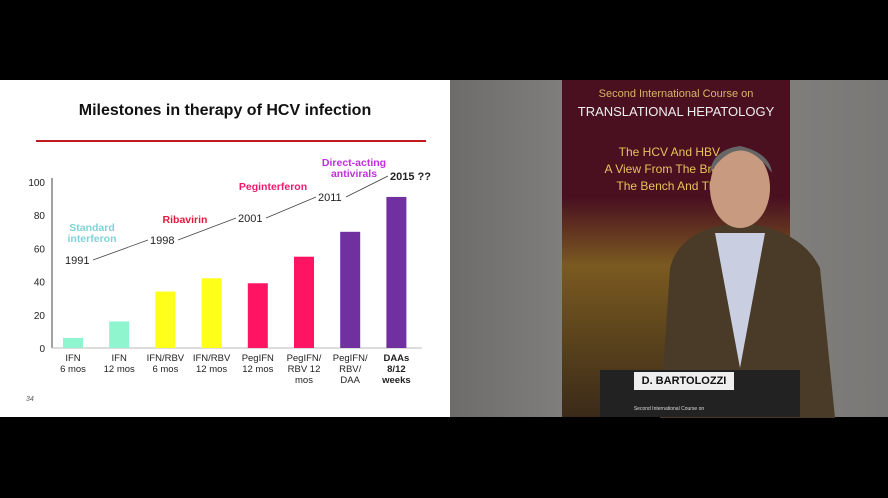 The width and height of the screenshot is (888, 498). I want to click on y-tick-label: 0, so click(42, 349).